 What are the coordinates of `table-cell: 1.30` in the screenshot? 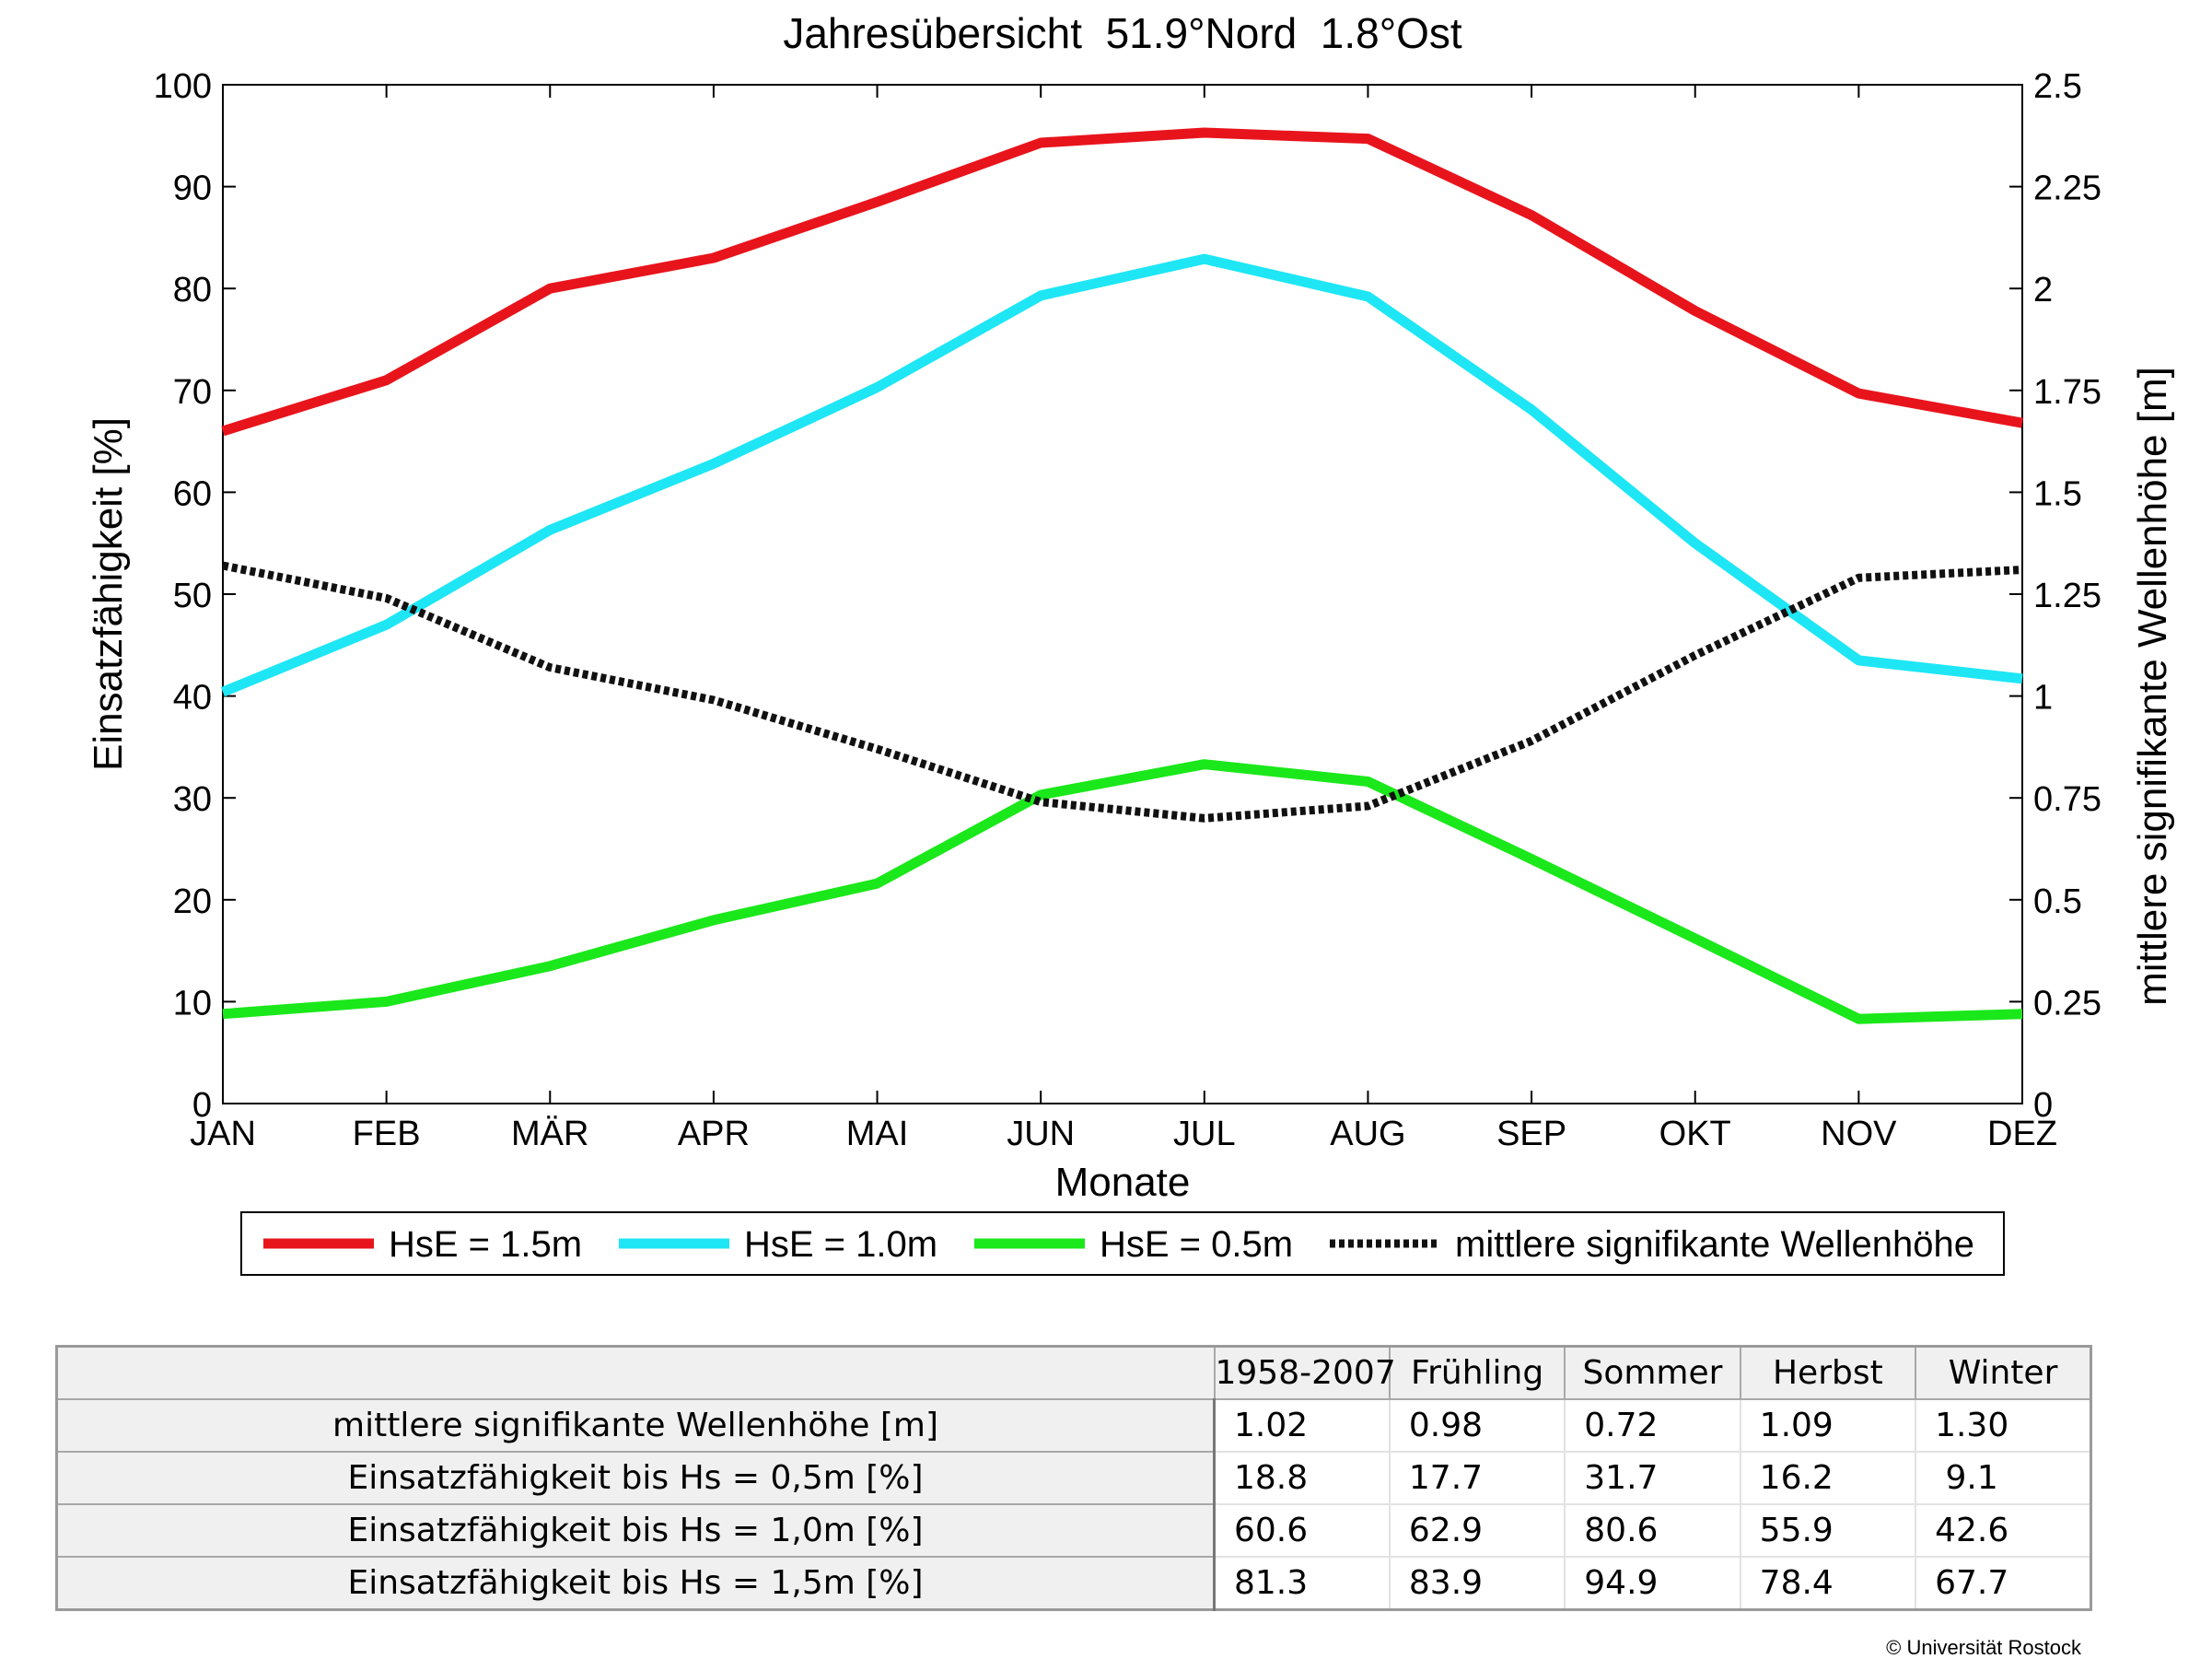 It's located at (2004, 1425).